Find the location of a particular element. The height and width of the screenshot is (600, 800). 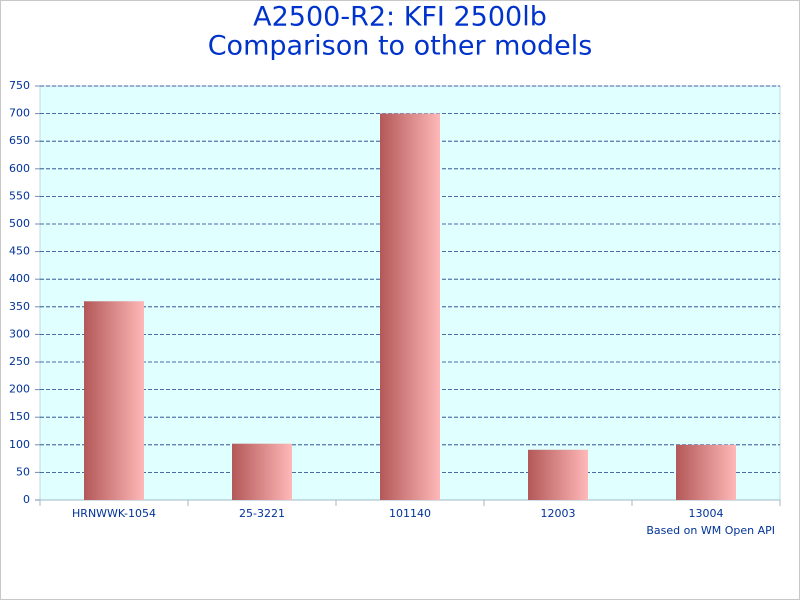

x-tick-label: HRNWWK-1054 is located at coordinates (114, 513).